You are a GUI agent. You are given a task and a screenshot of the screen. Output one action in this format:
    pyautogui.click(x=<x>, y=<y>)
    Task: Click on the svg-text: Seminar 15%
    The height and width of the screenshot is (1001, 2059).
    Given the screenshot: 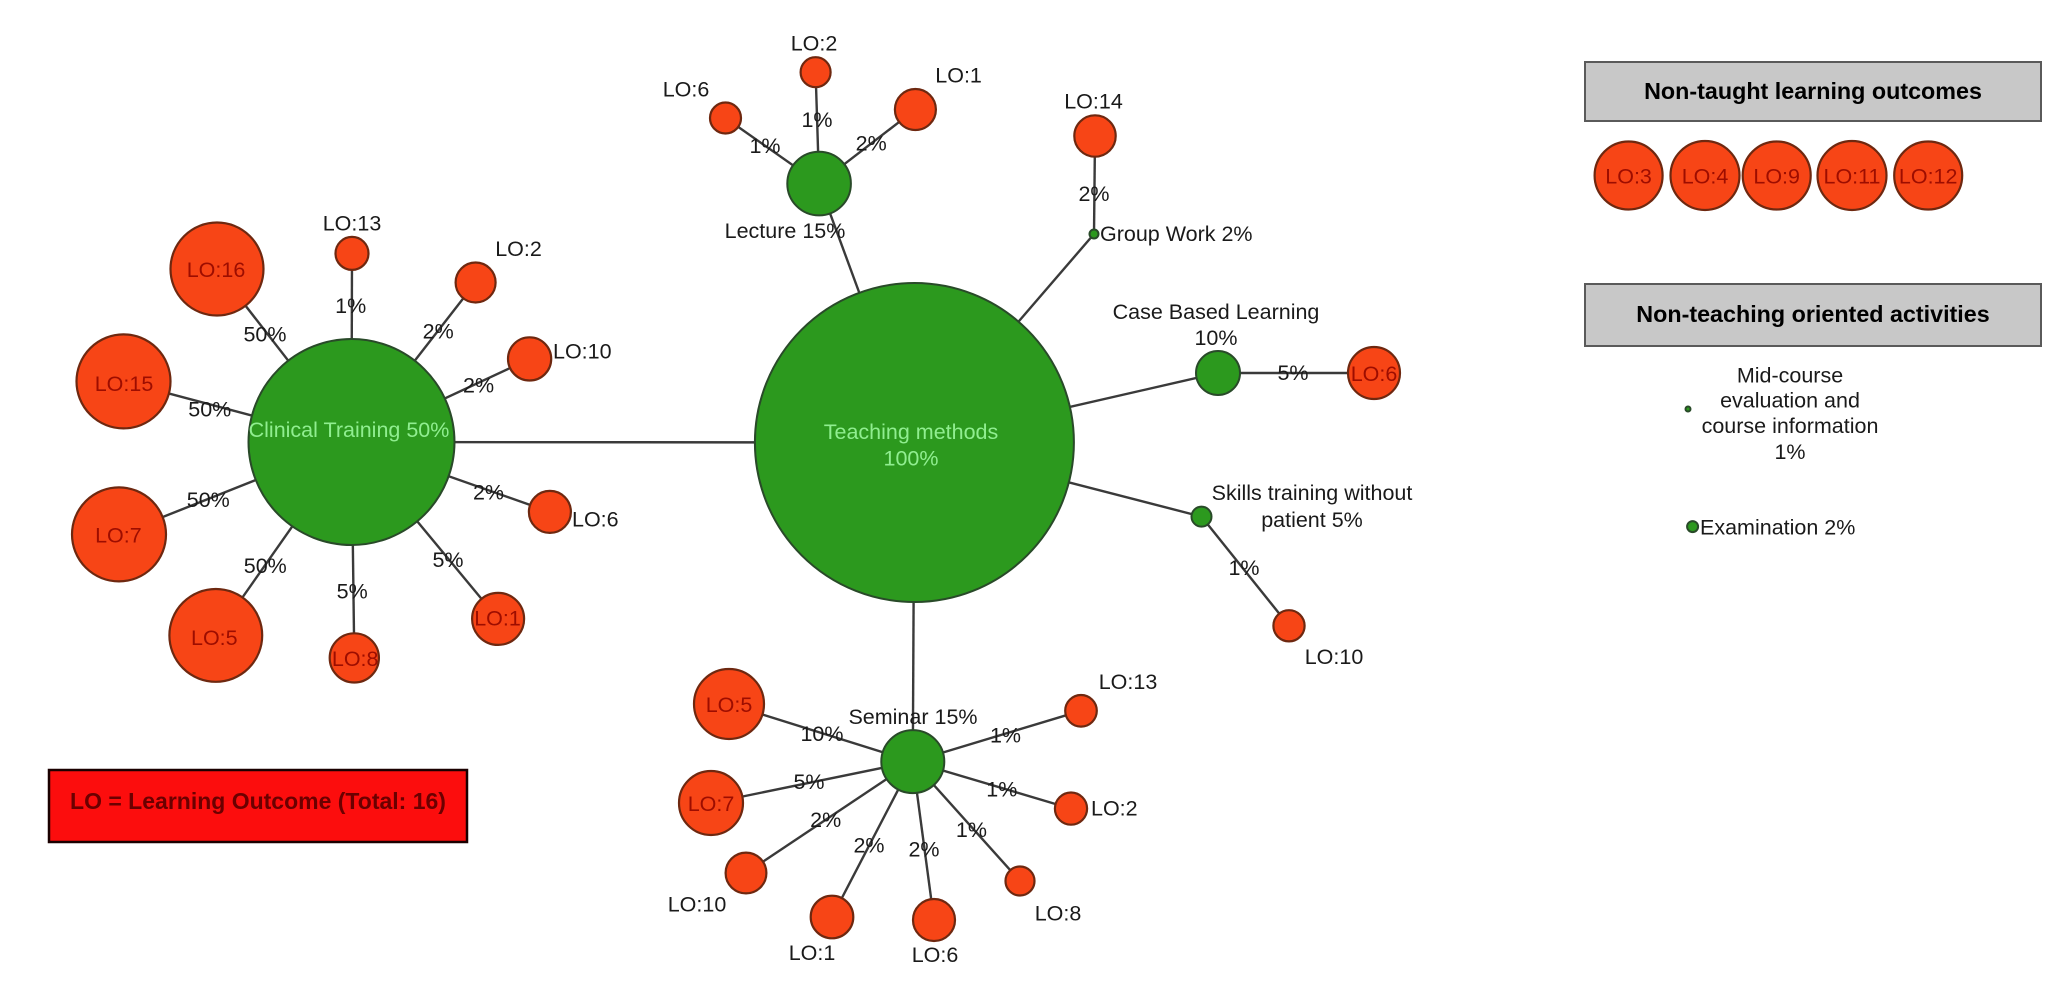 What is the action you would take?
    pyautogui.click(x=912, y=717)
    